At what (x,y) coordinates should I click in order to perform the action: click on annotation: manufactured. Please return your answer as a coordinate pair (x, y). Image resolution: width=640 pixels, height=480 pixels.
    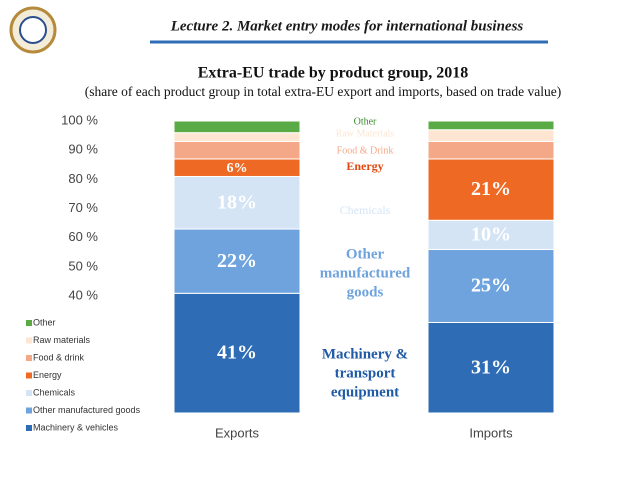
    Looking at the image, I should click on (365, 273).